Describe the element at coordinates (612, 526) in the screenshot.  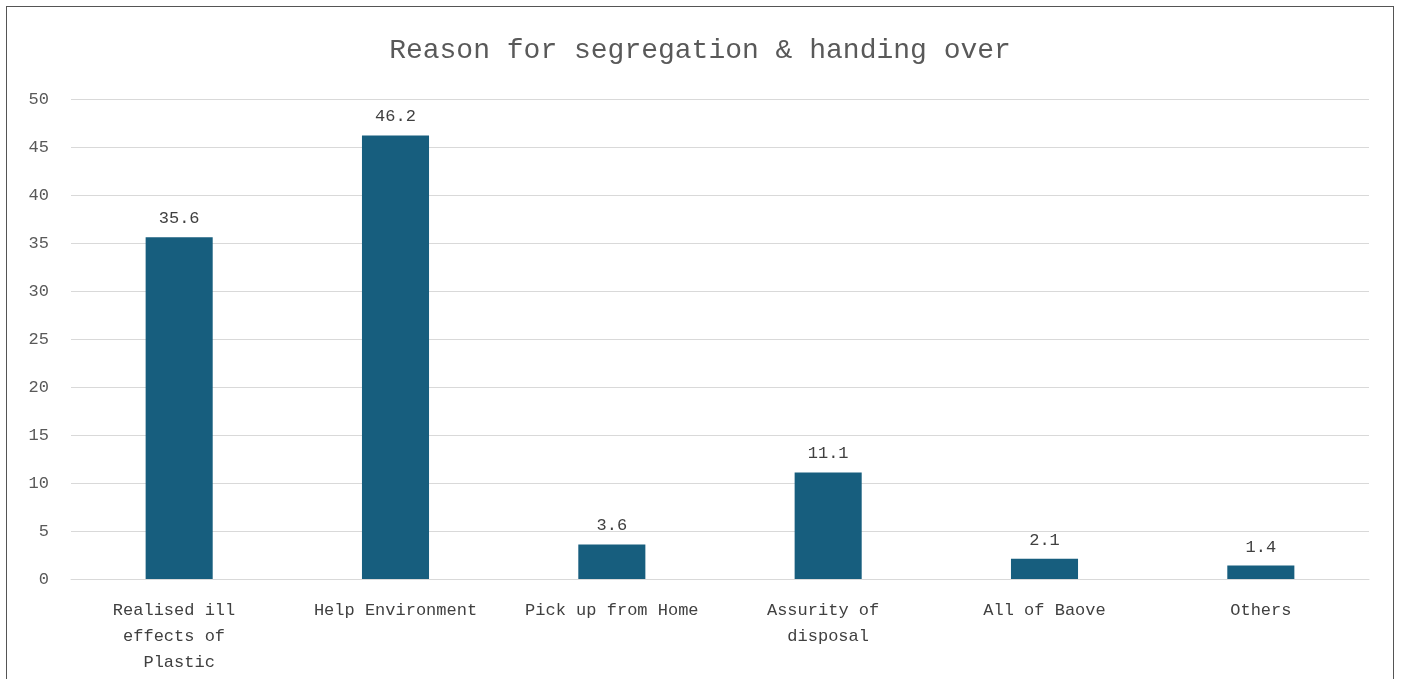
I see `data-label: 3.6` at that location.